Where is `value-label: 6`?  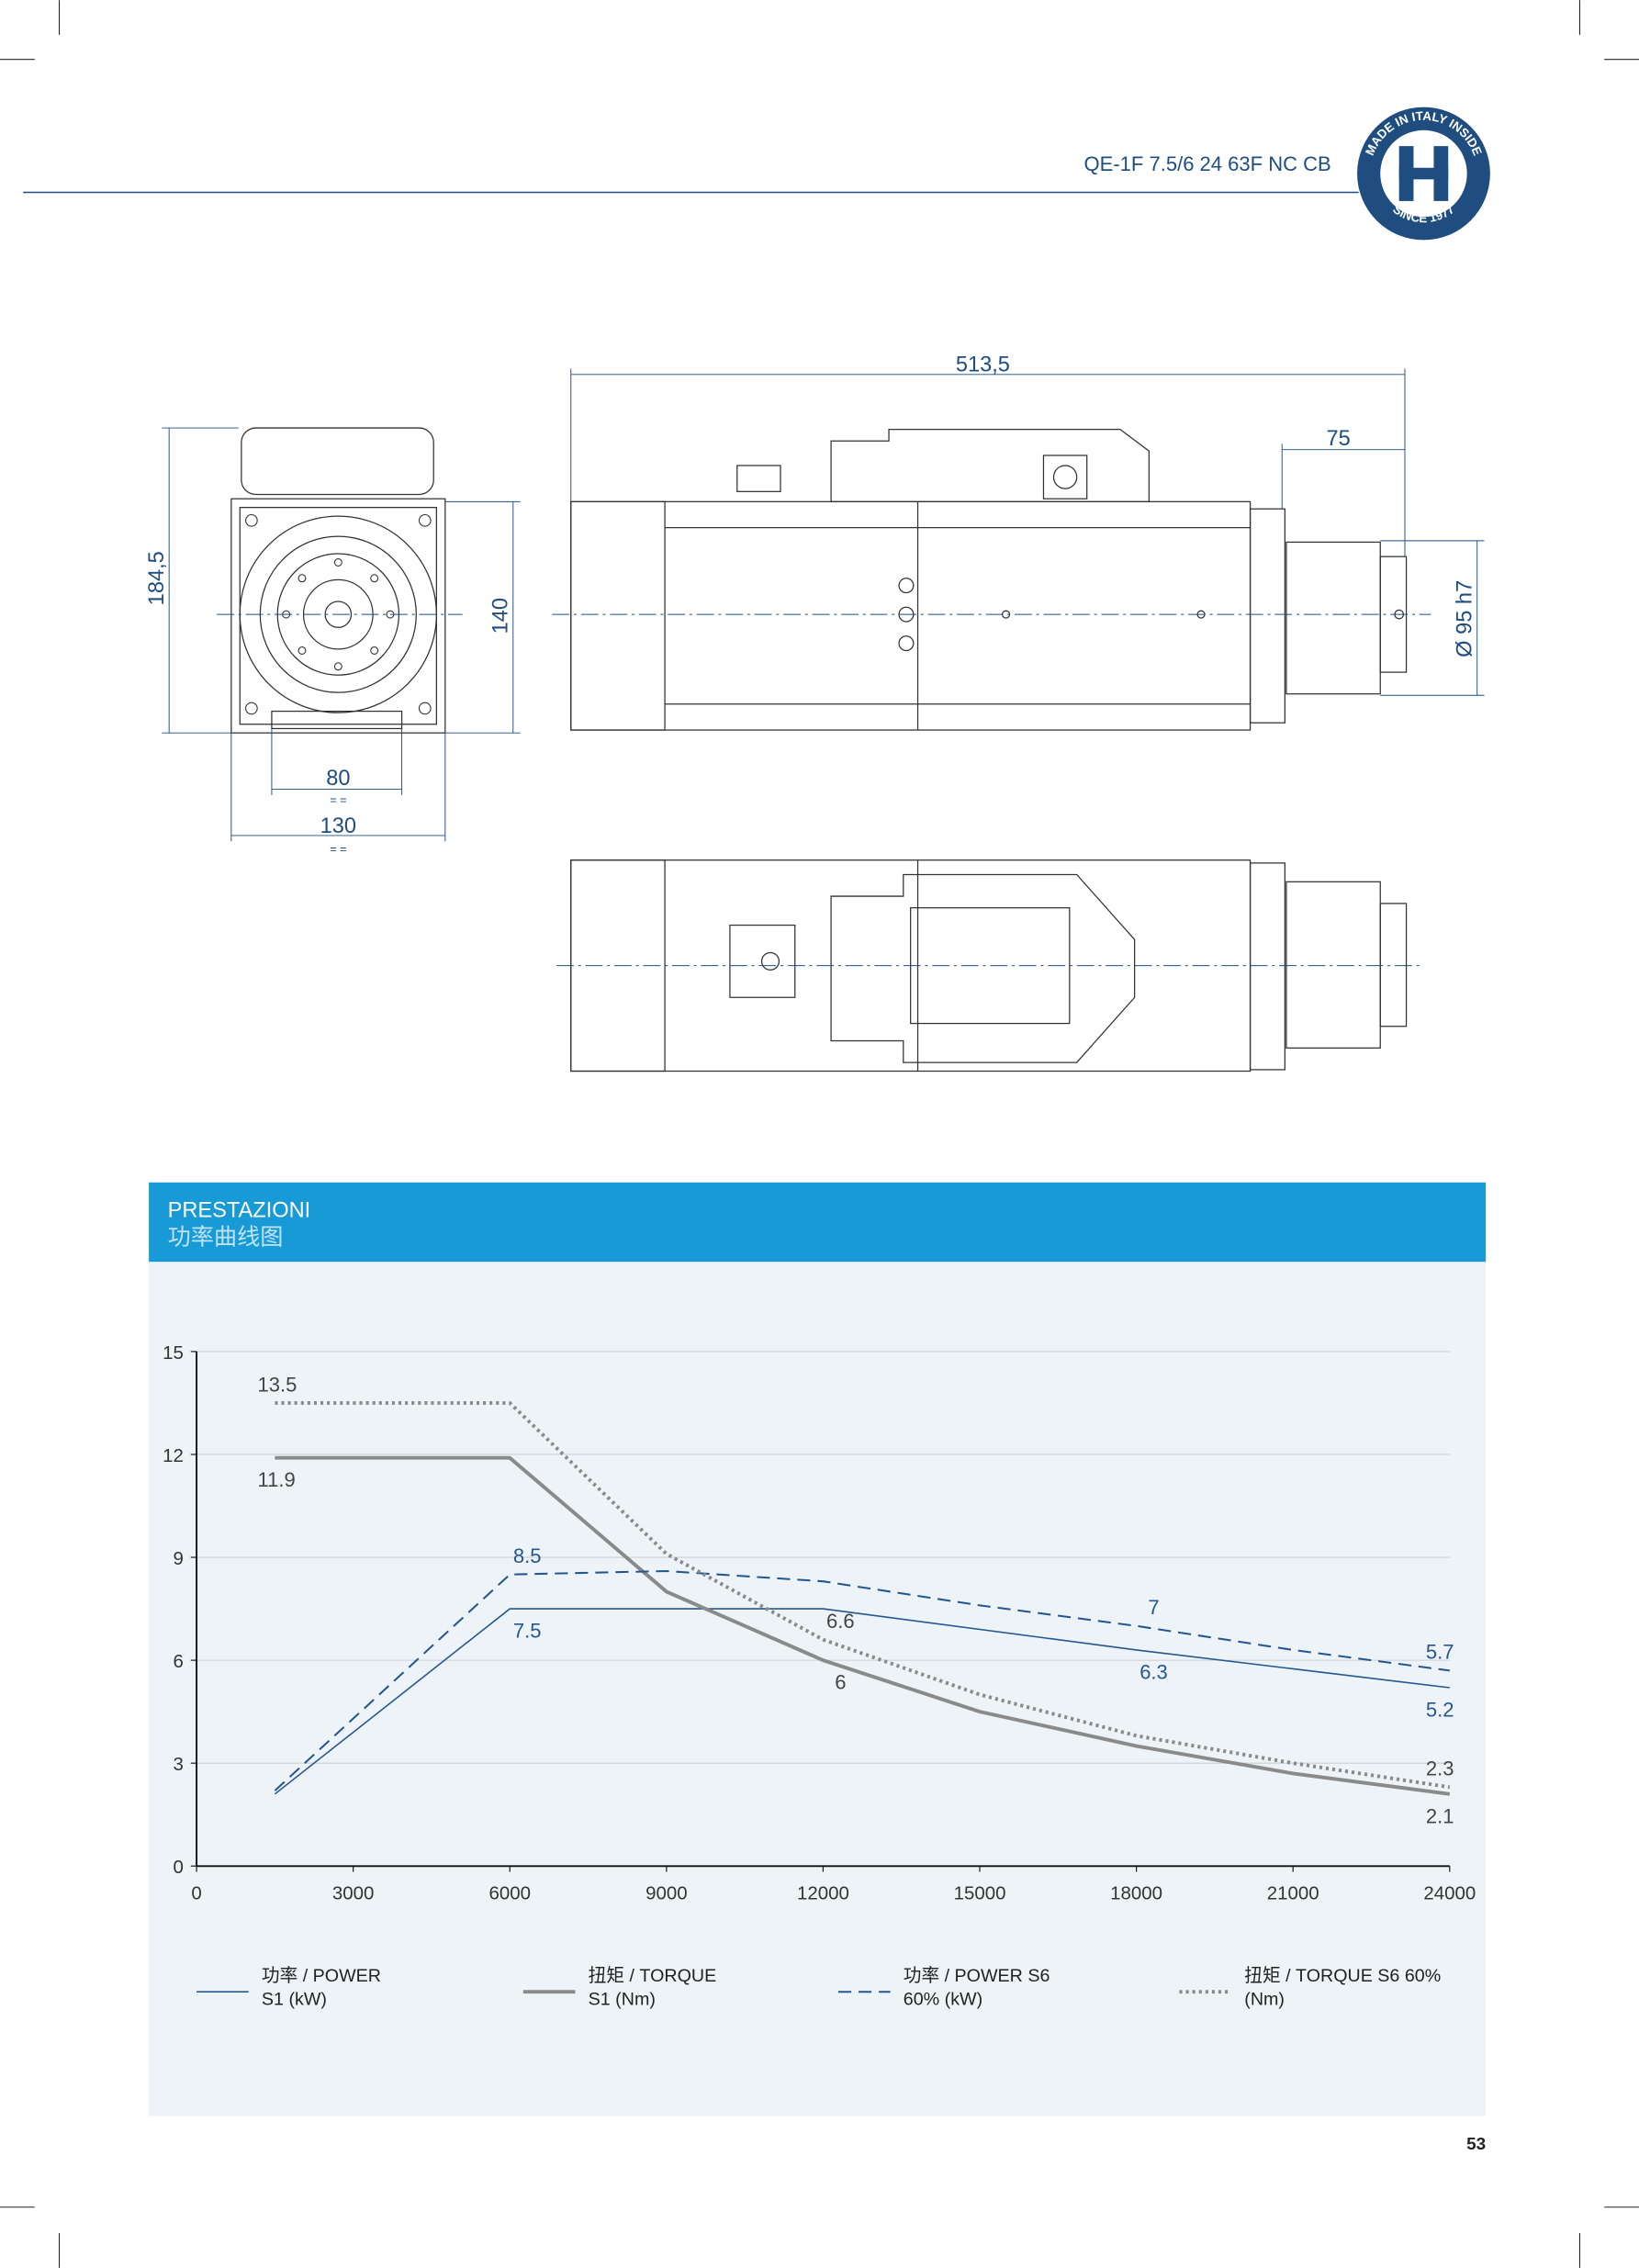 value-label: 6 is located at coordinates (840, 1683).